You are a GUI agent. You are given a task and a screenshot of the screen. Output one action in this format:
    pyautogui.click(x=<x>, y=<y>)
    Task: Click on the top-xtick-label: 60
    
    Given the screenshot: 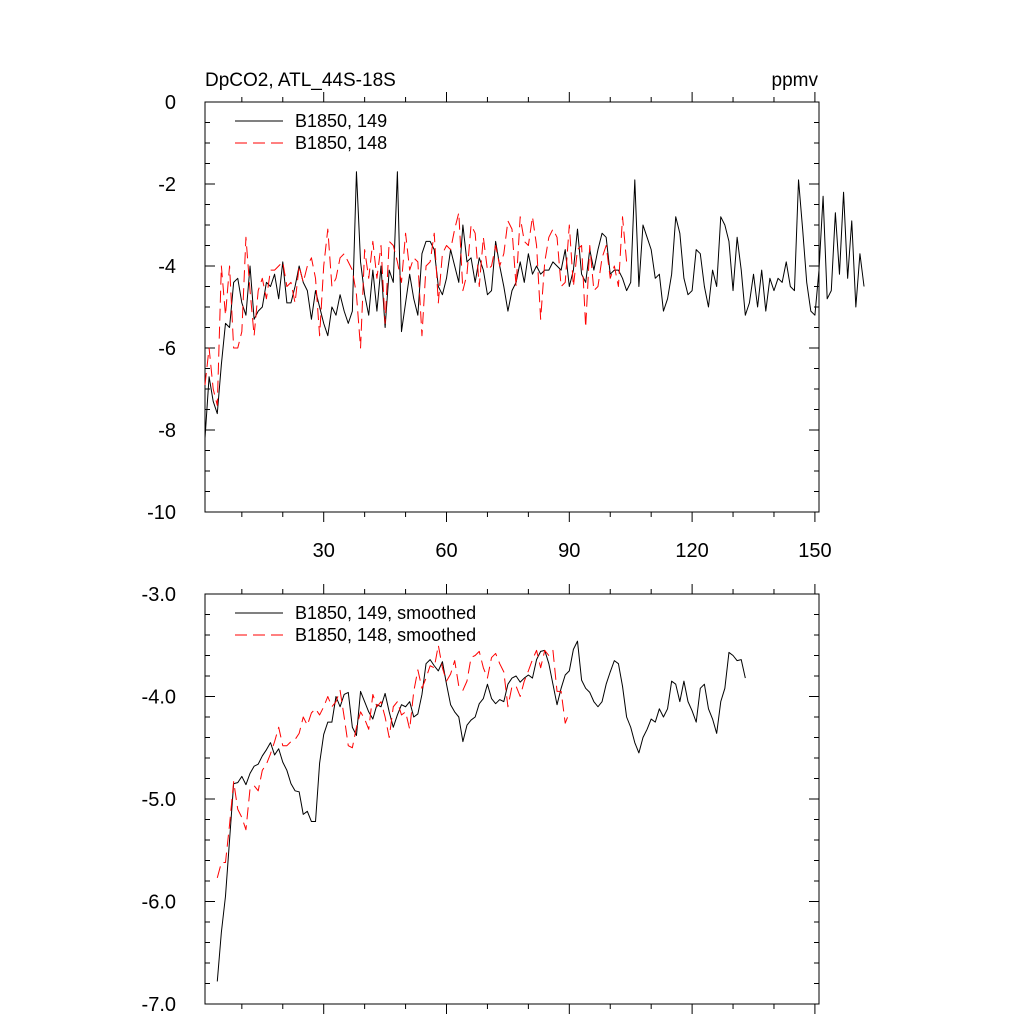 What is the action you would take?
    pyautogui.click(x=446, y=551)
    